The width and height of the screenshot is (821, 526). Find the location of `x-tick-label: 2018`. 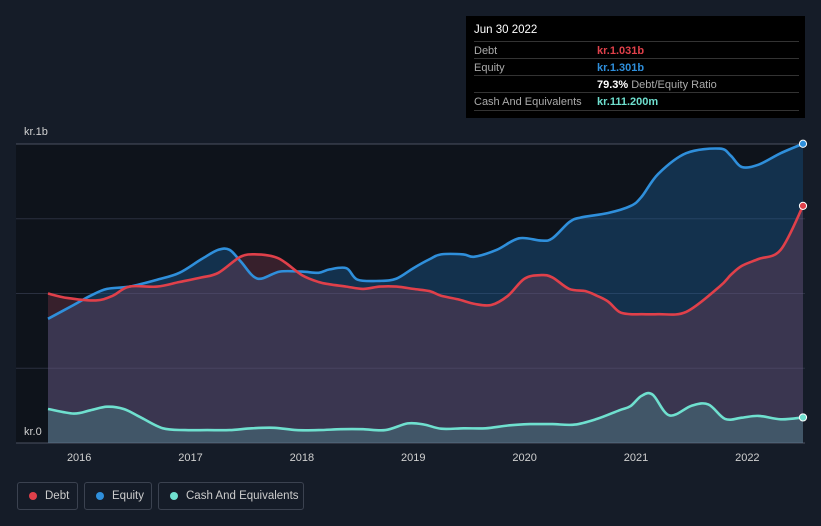

x-tick-label: 2018 is located at coordinates (302, 458).